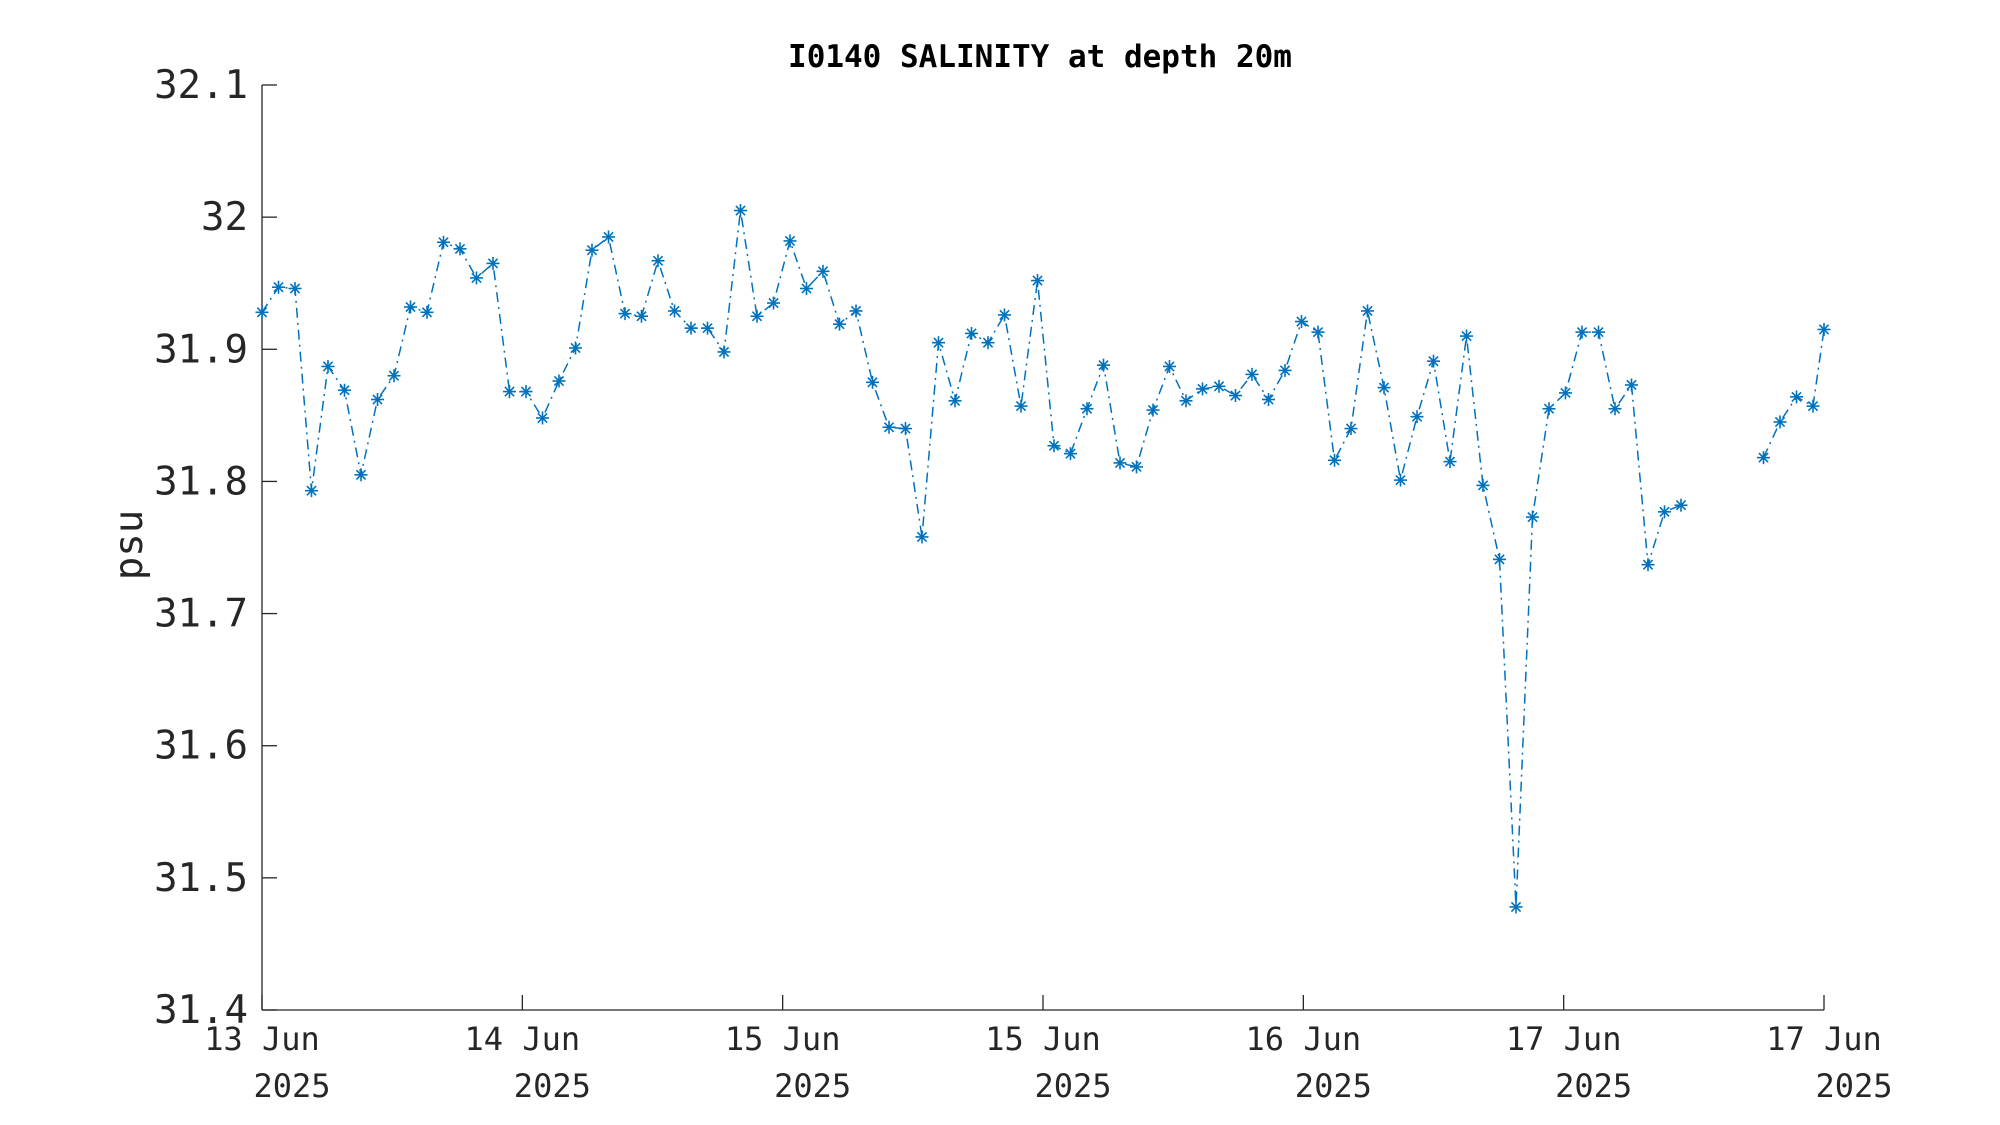  I want to click on y-tick-label: 31.5, so click(201, 878).